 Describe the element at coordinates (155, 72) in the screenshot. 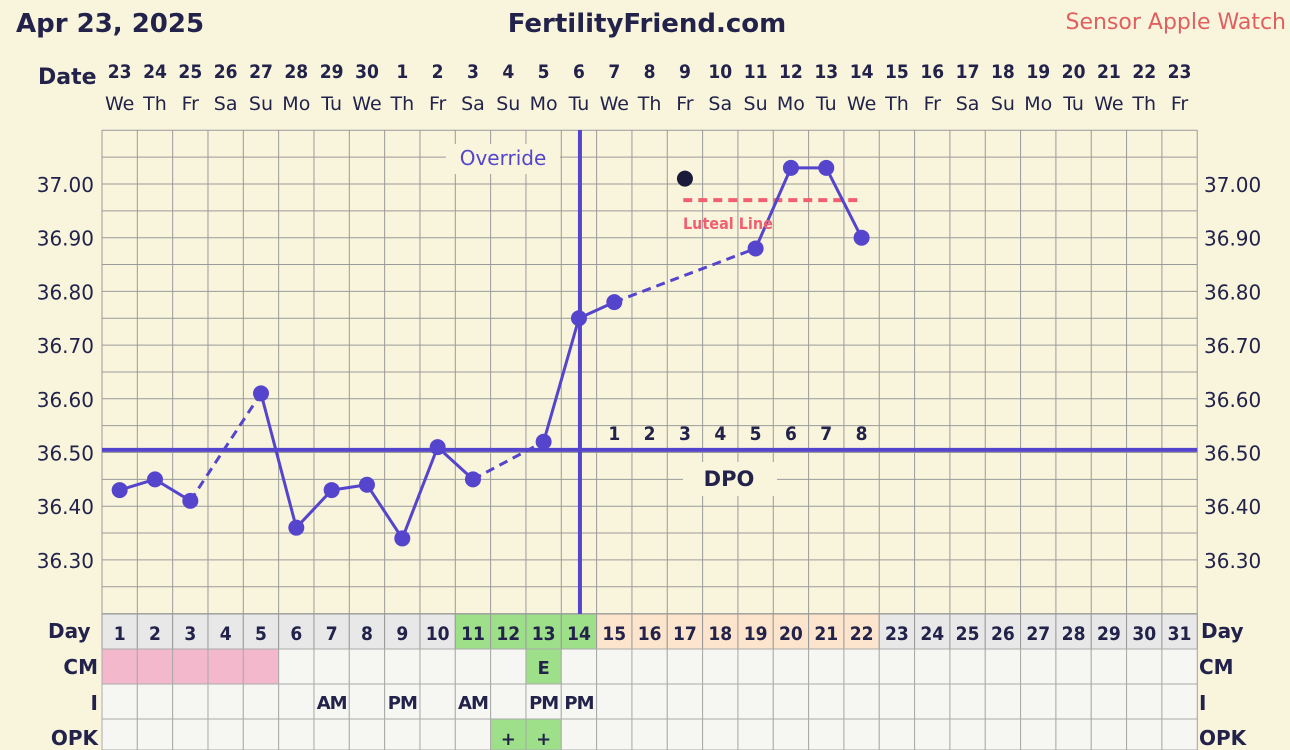

I see `date-label: 24` at that location.